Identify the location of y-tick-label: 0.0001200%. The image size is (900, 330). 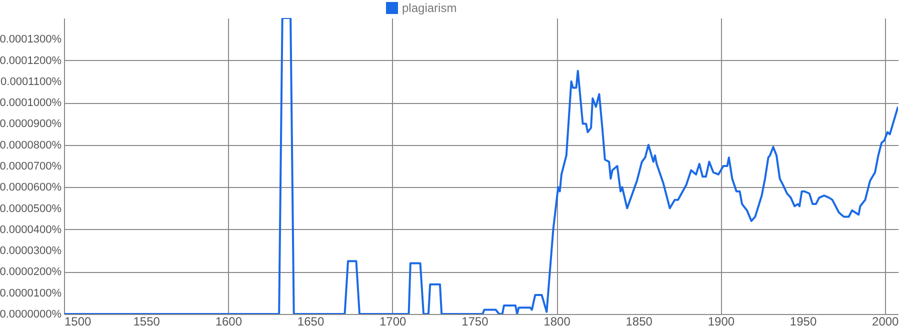
(31, 60).